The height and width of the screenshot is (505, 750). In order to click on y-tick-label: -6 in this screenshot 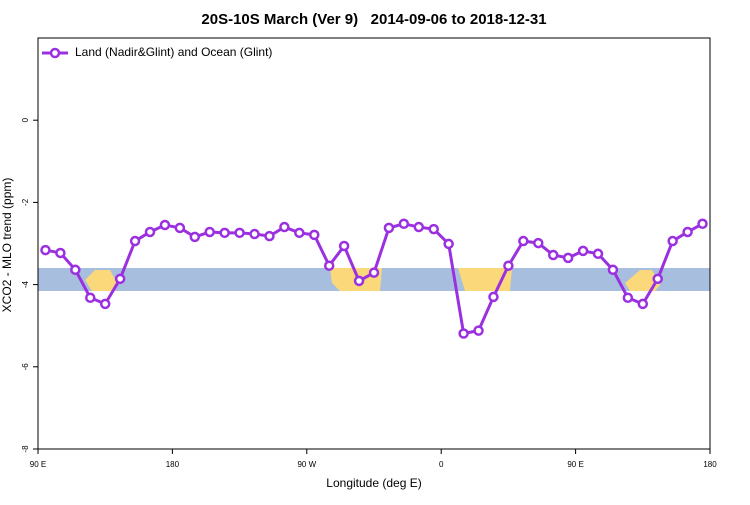, I will do `click(25, 367)`.